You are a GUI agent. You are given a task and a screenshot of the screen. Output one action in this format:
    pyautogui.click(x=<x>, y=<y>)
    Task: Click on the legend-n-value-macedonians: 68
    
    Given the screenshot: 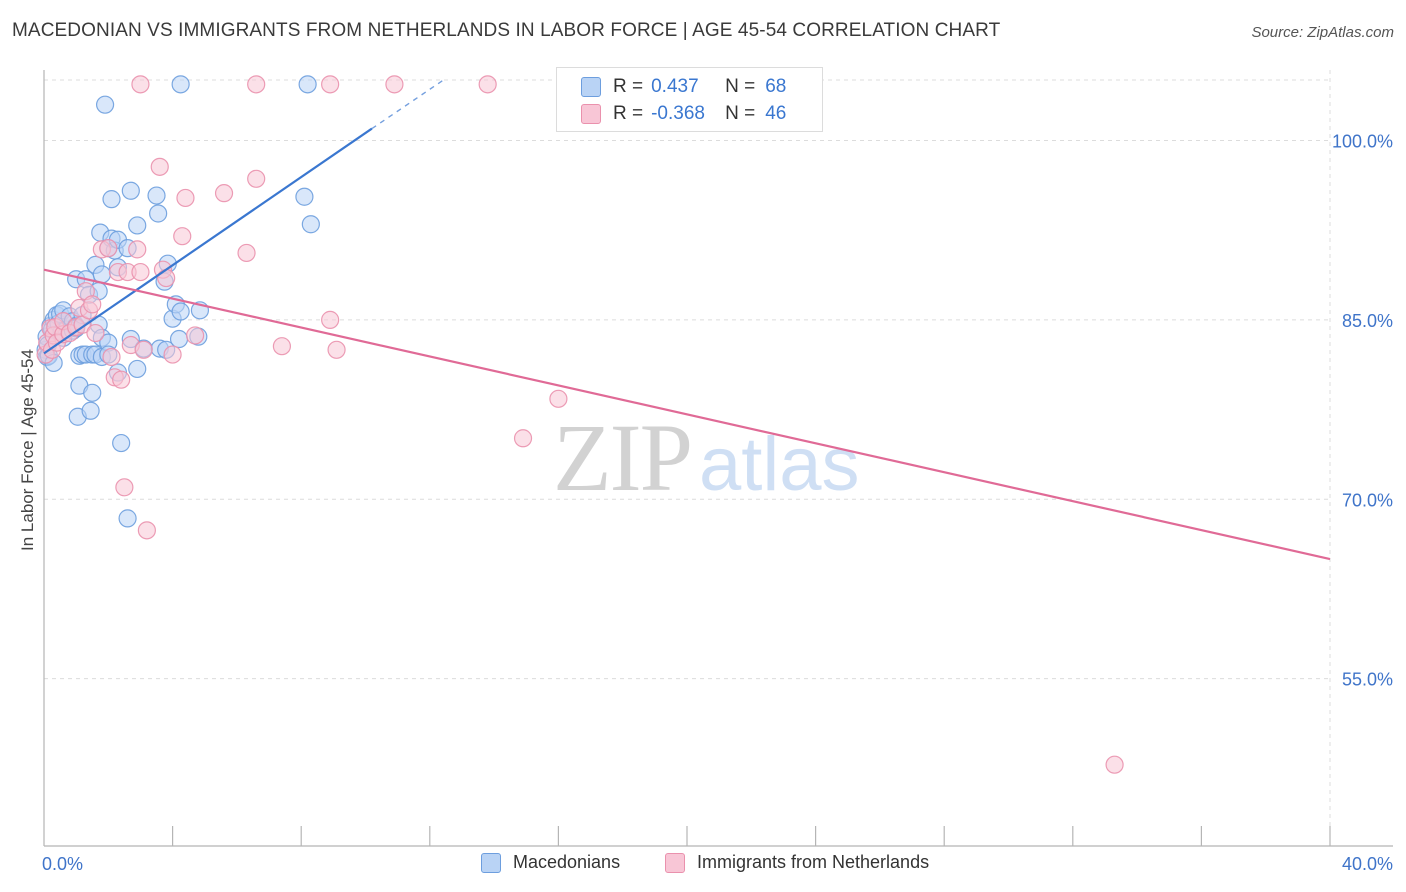 What is the action you would take?
    pyautogui.click(x=776, y=86)
    